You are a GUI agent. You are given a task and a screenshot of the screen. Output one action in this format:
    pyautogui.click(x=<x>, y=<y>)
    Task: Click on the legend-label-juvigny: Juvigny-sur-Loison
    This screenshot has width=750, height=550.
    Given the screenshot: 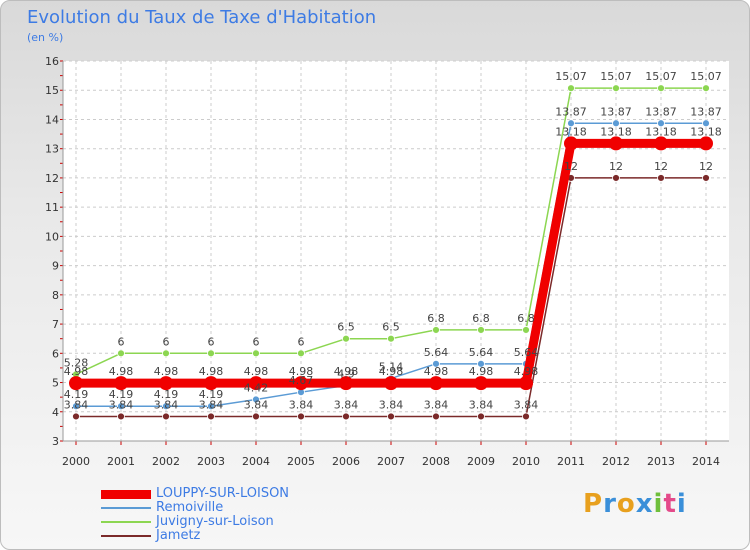 What is the action you would take?
    pyautogui.click(x=215, y=521)
    